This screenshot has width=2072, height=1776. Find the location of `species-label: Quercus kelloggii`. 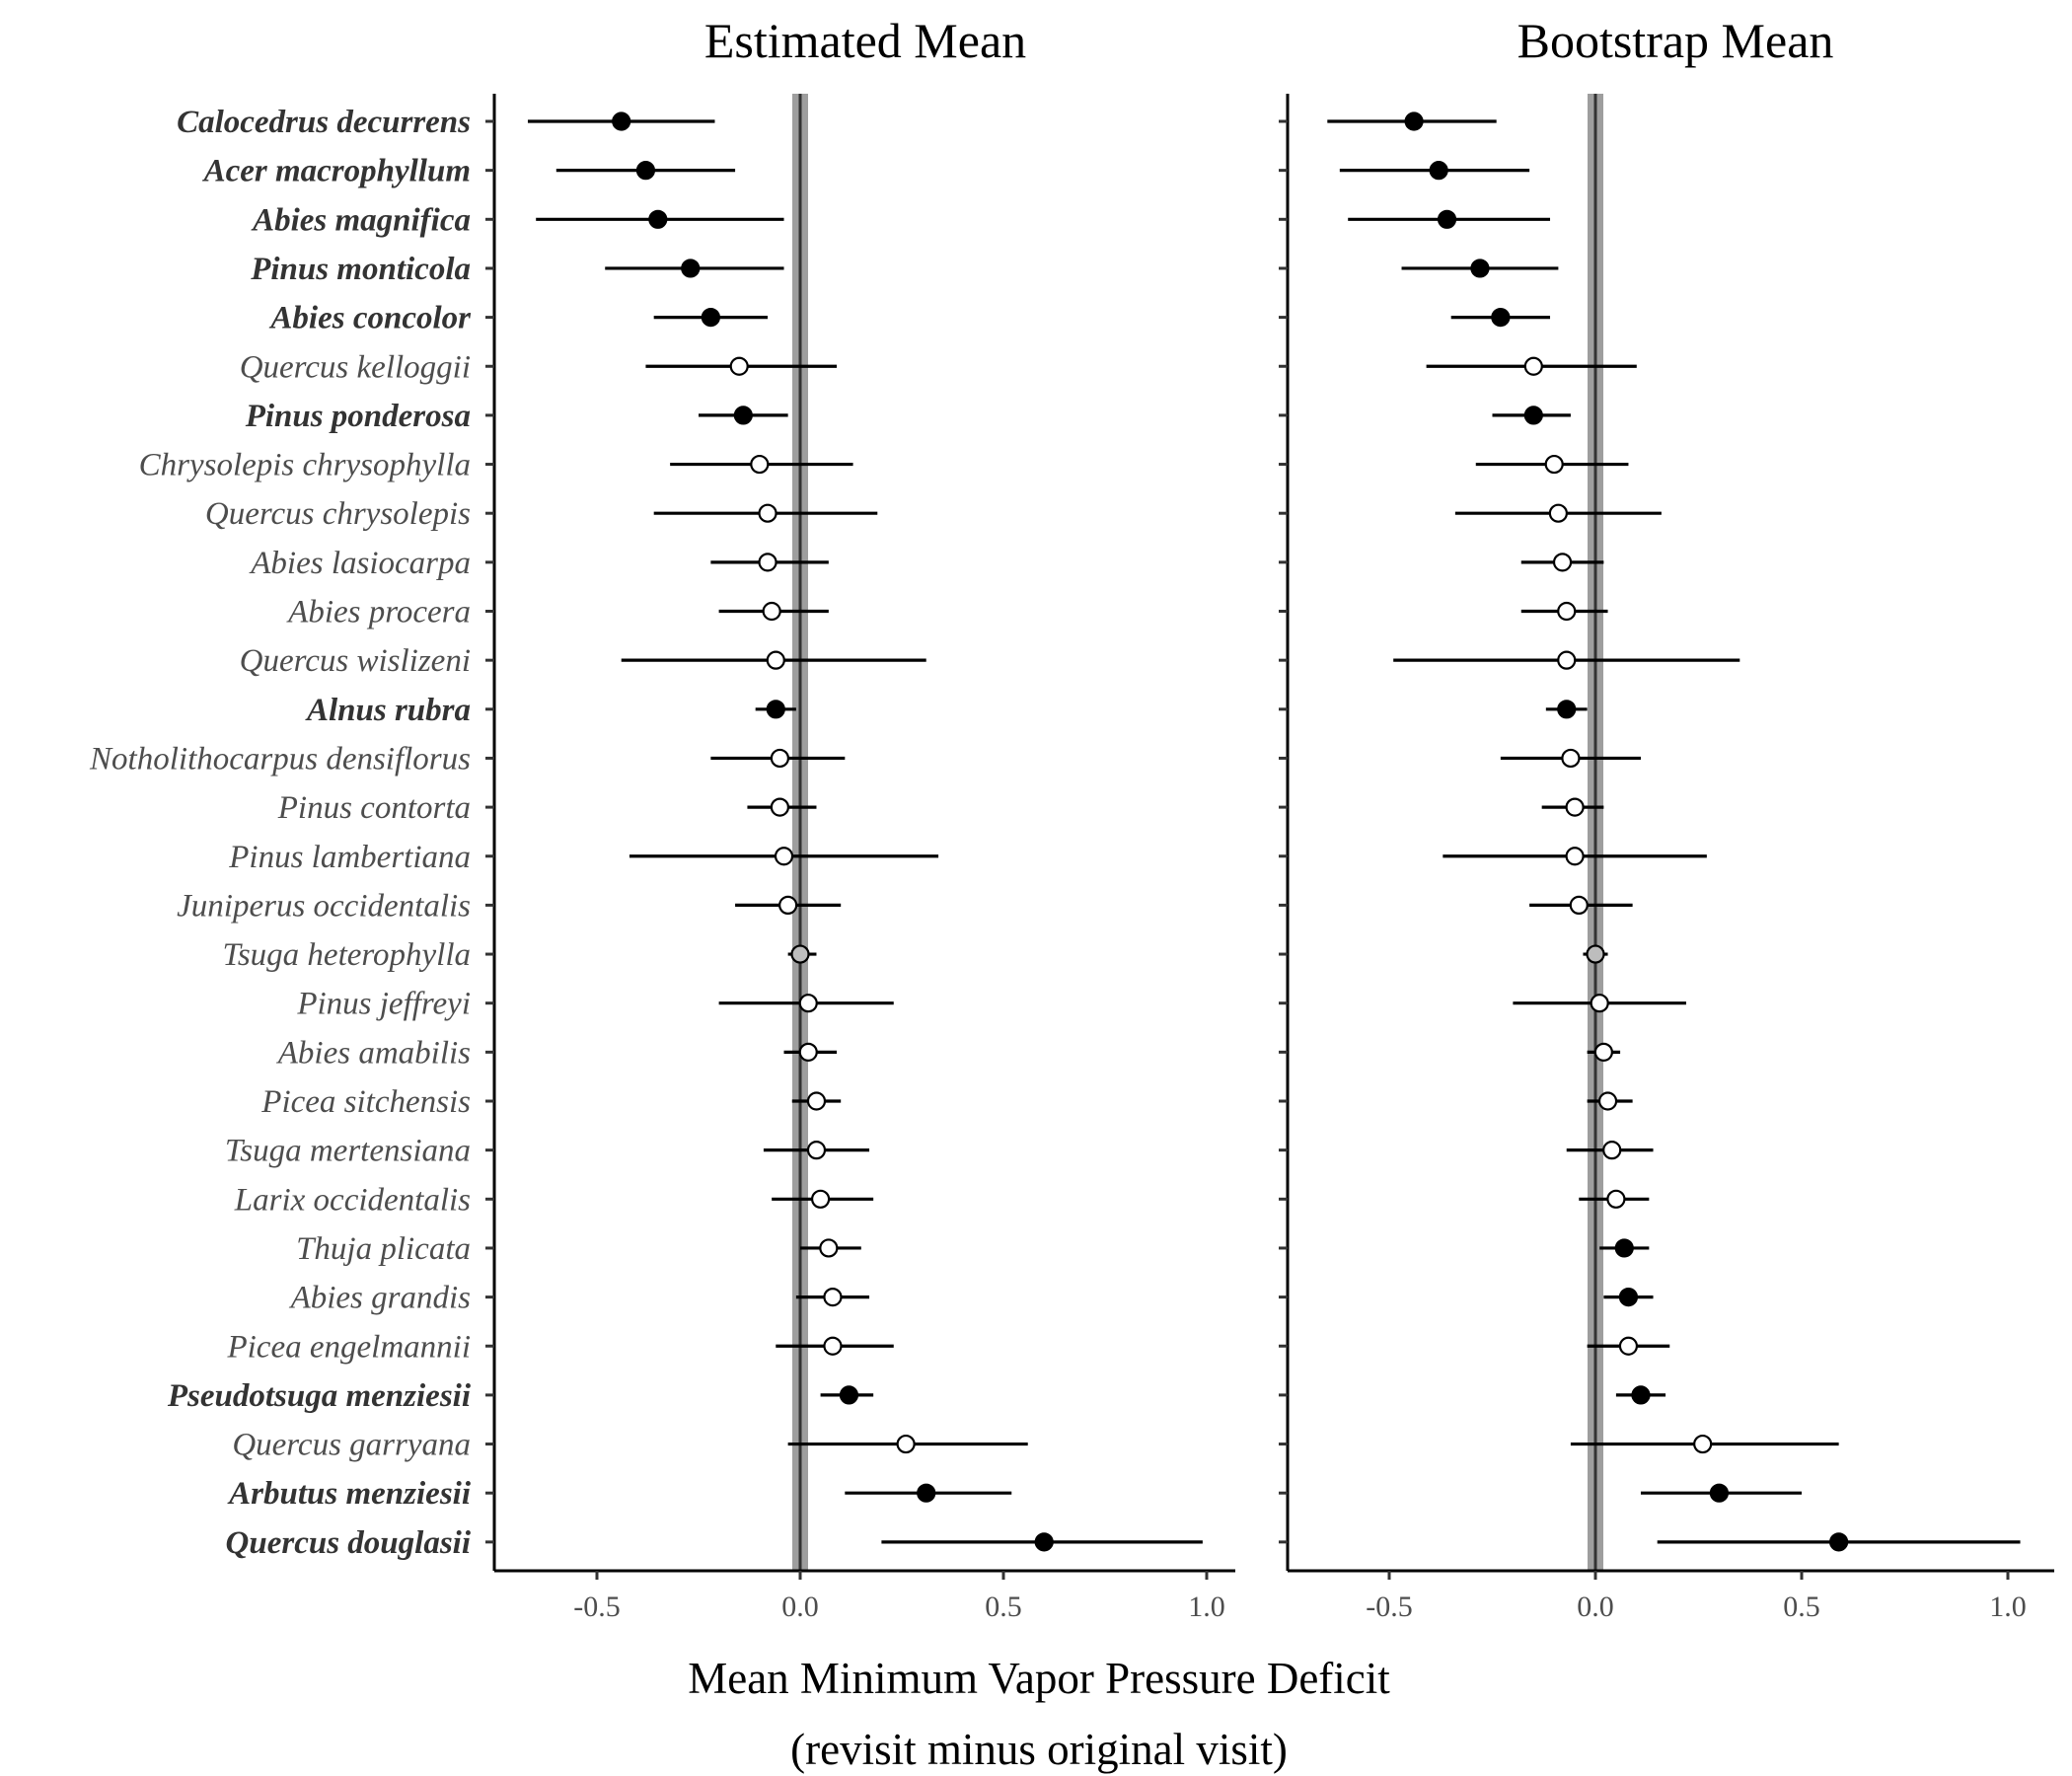

species-label: Quercus kelloggii is located at coordinates (355, 367).